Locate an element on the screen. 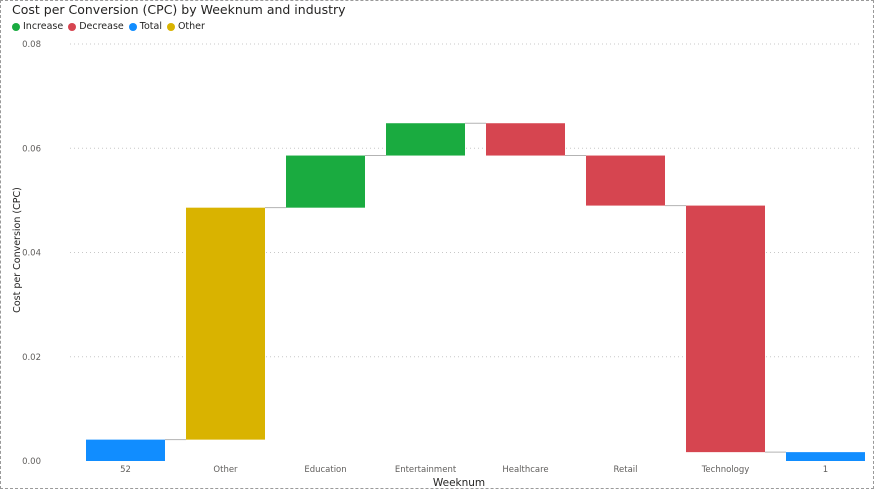 The width and height of the screenshot is (876, 491). bar-entertainment is located at coordinates (425, 139).